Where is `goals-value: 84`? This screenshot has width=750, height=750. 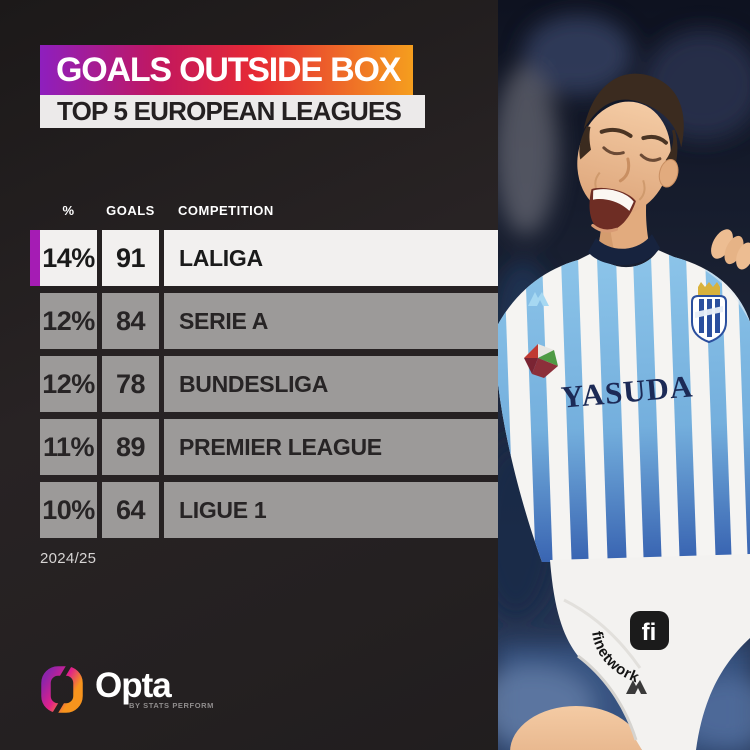 goals-value: 84 is located at coordinates (130, 321).